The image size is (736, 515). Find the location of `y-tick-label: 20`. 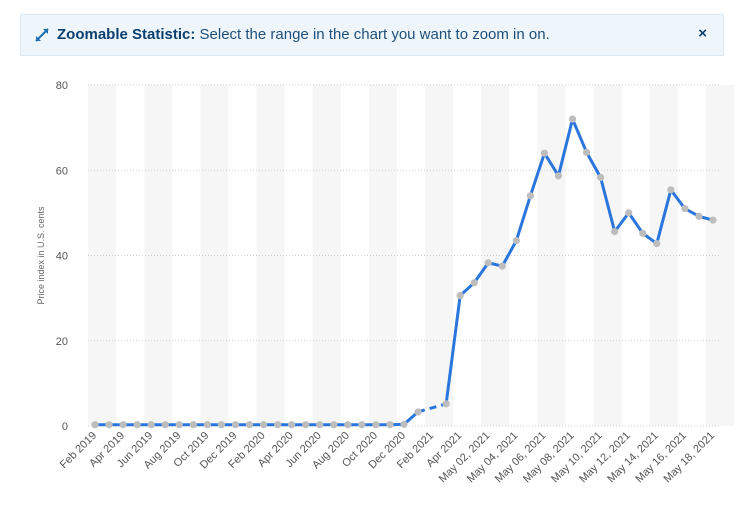

y-tick-label: 20 is located at coordinates (62, 342).